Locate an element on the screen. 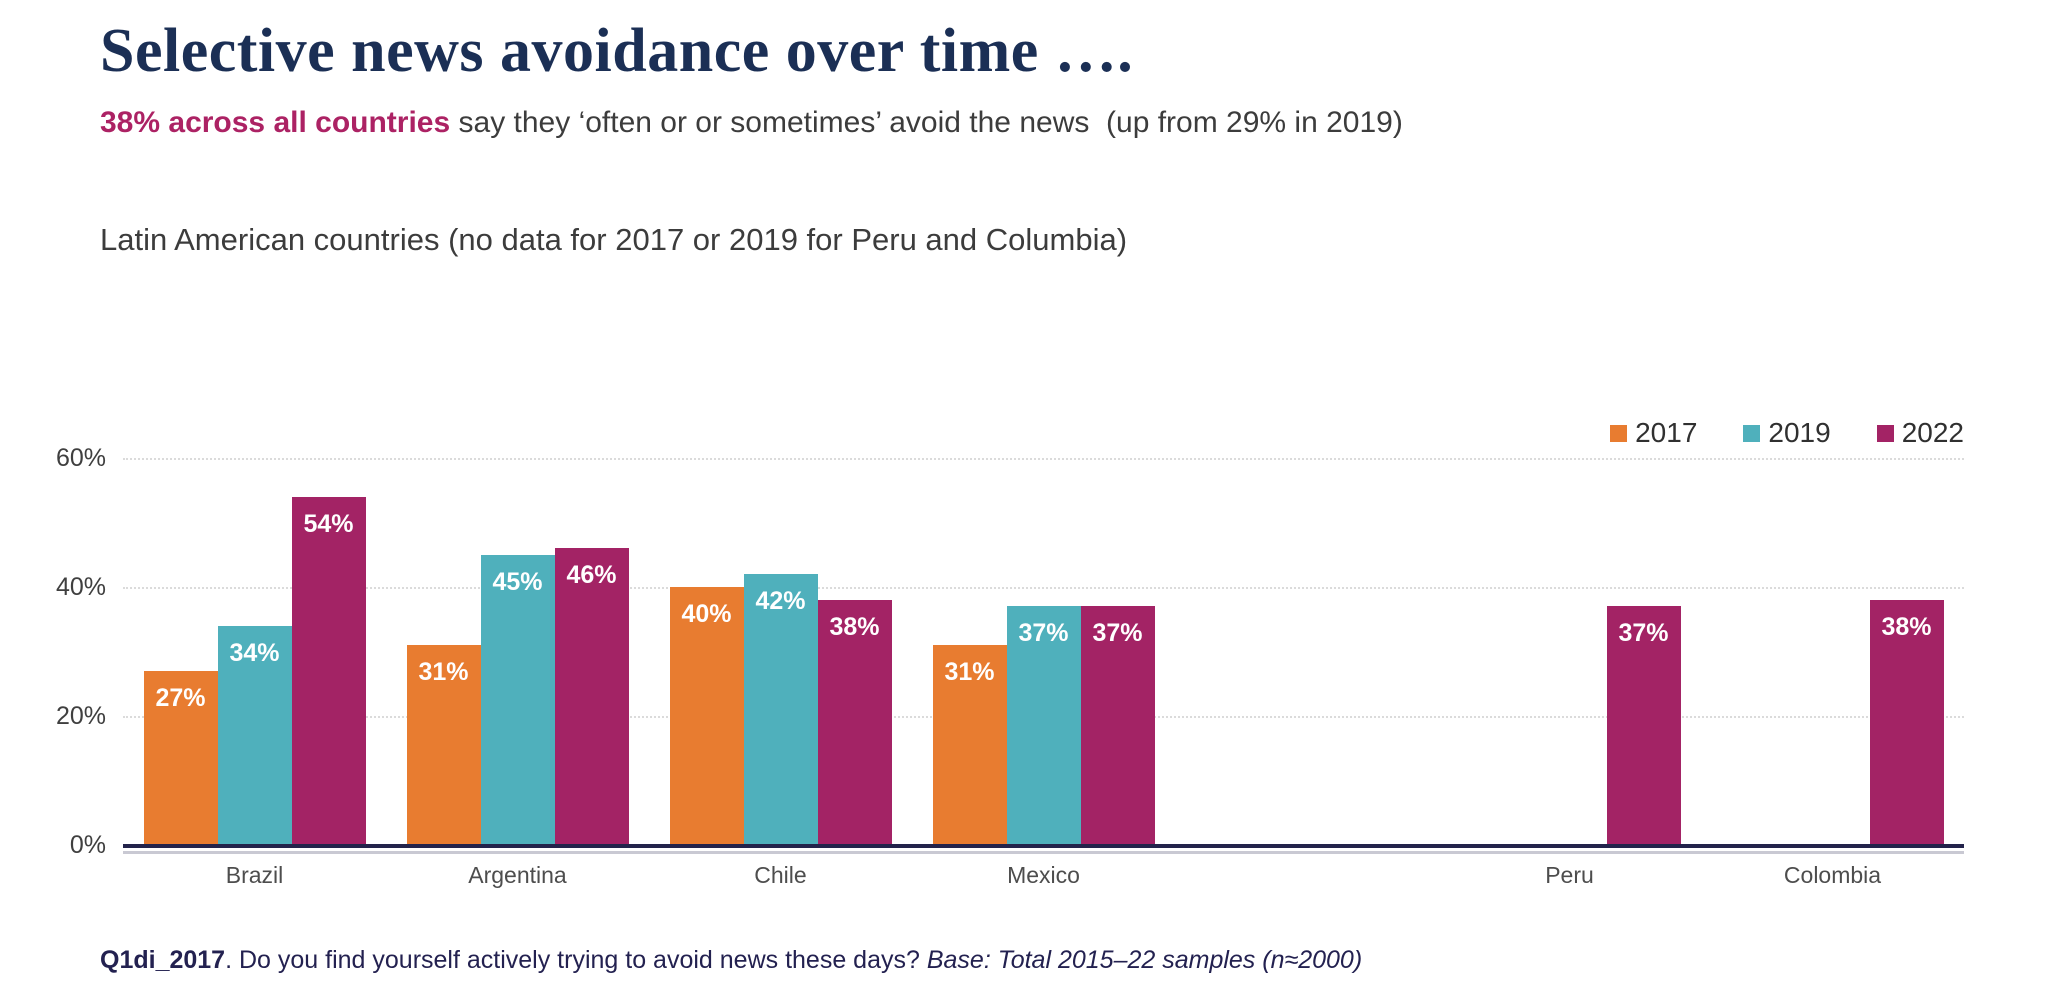 The image size is (2048, 992). legend-item-2019: 2019 is located at coordinates (1787, 433).